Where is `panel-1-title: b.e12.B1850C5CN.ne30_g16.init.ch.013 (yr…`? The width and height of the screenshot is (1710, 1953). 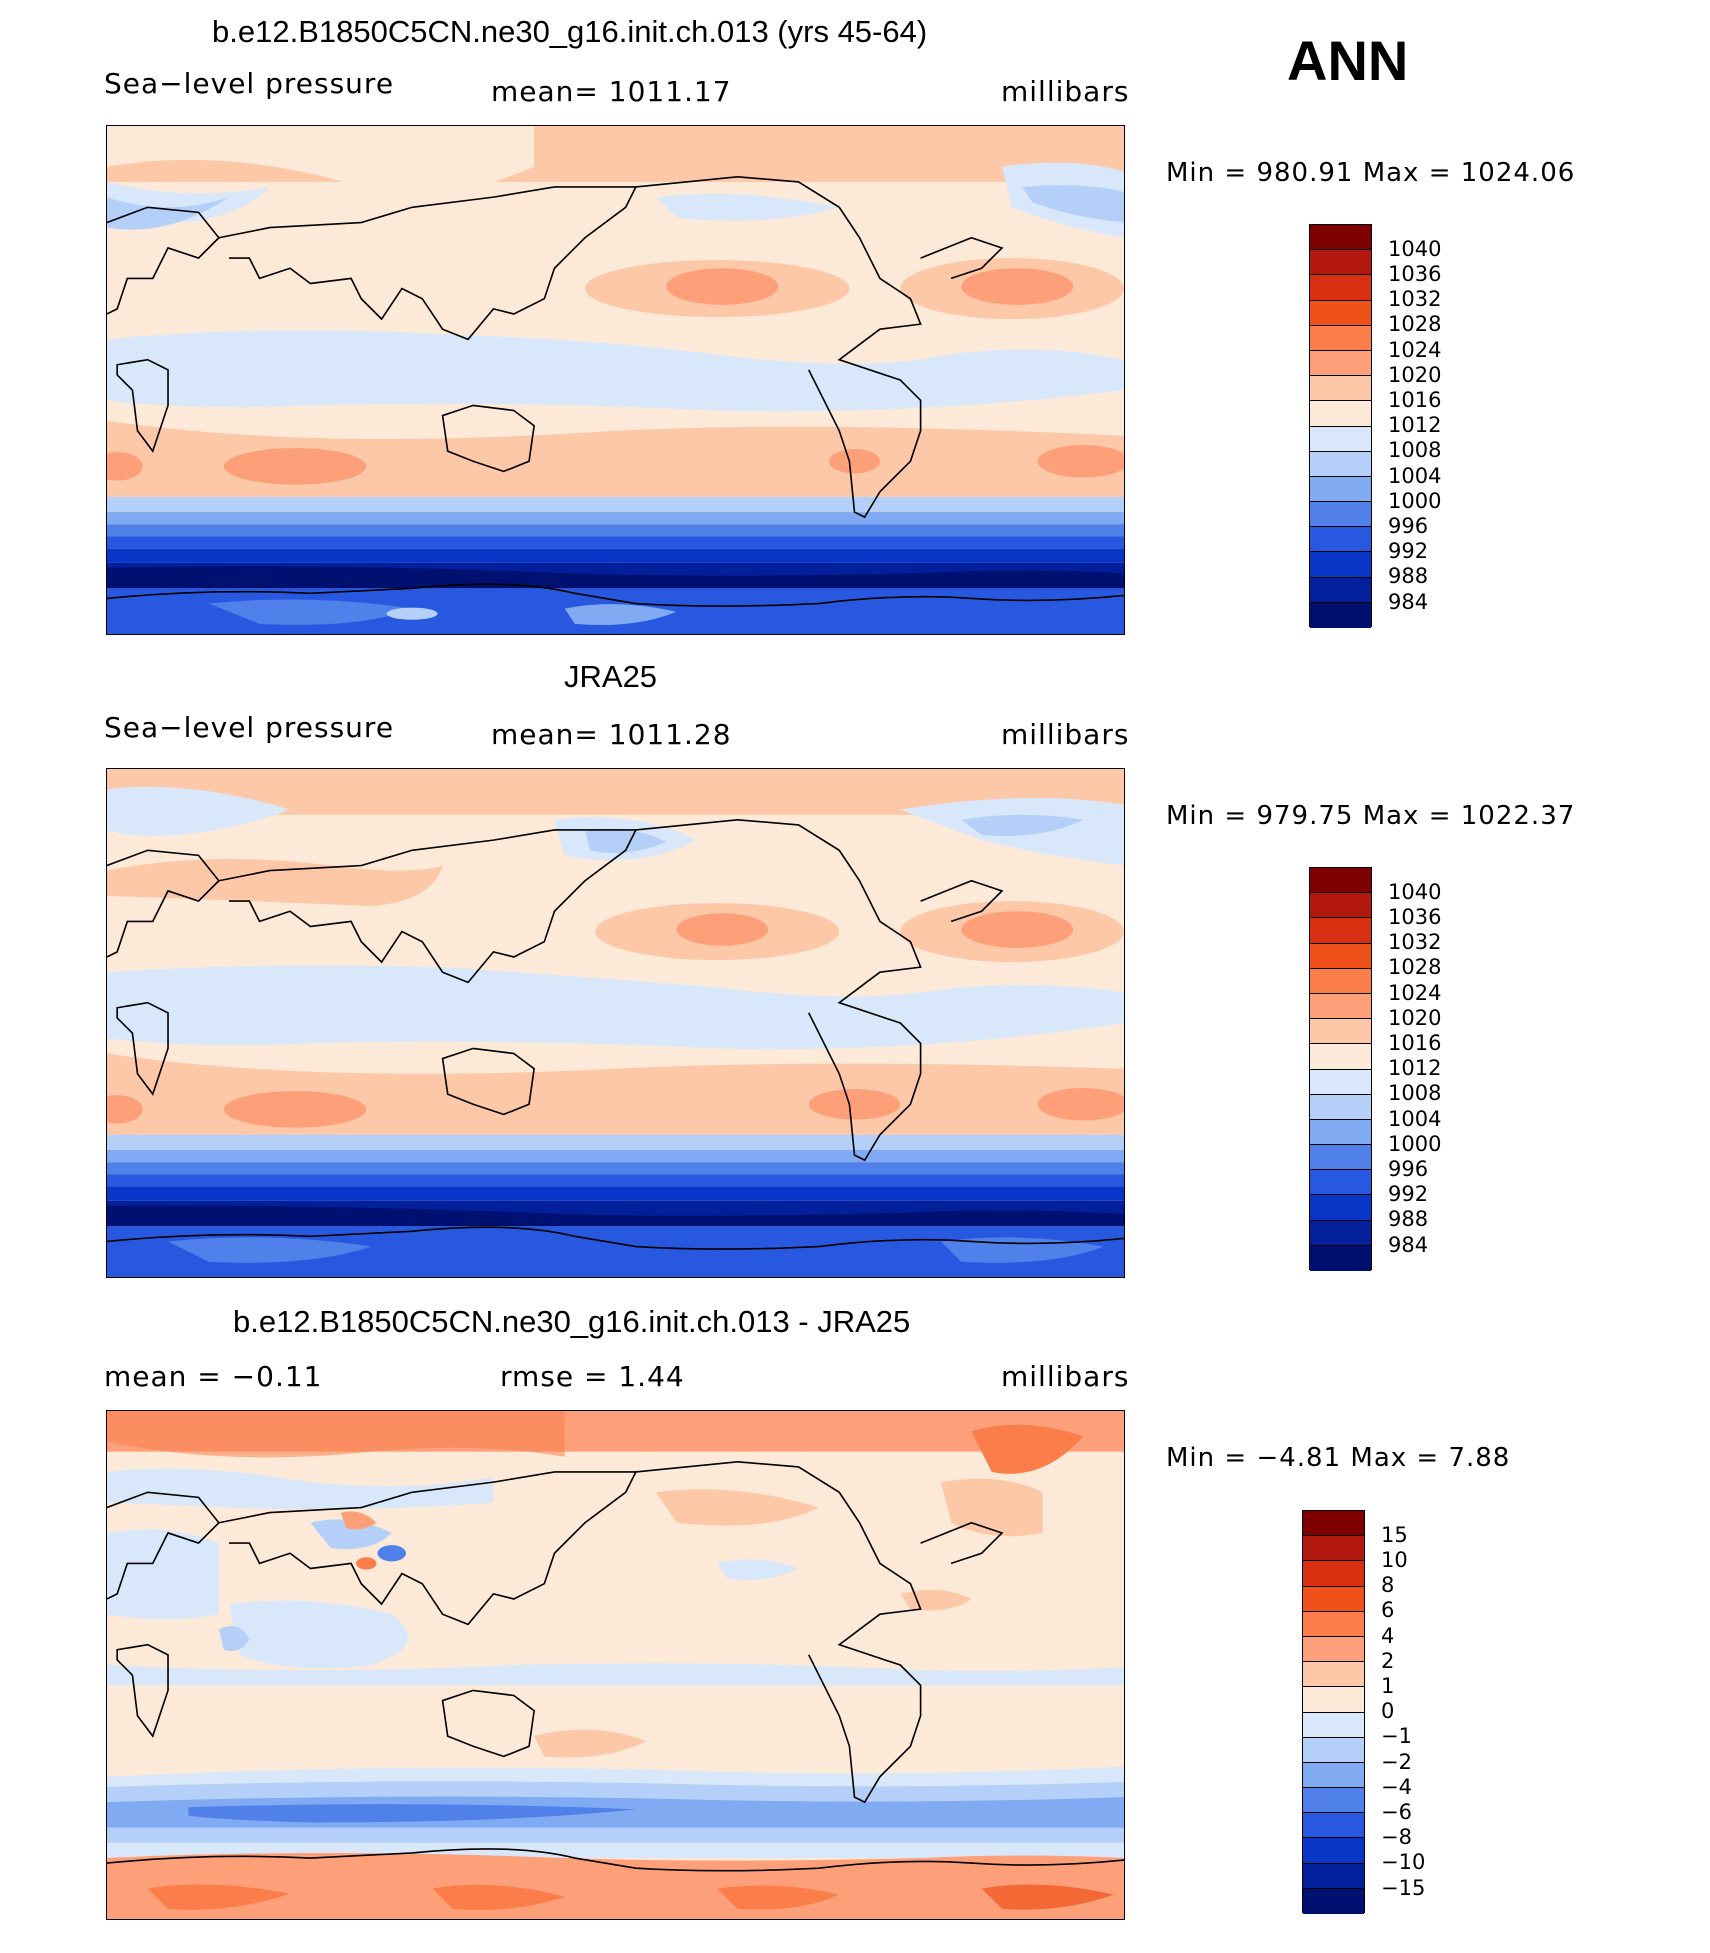 panel-1-title: b.e12.B1850C5CN.ne30_g16.init.ch.013 (yr… is located at coordinates (570, 31).